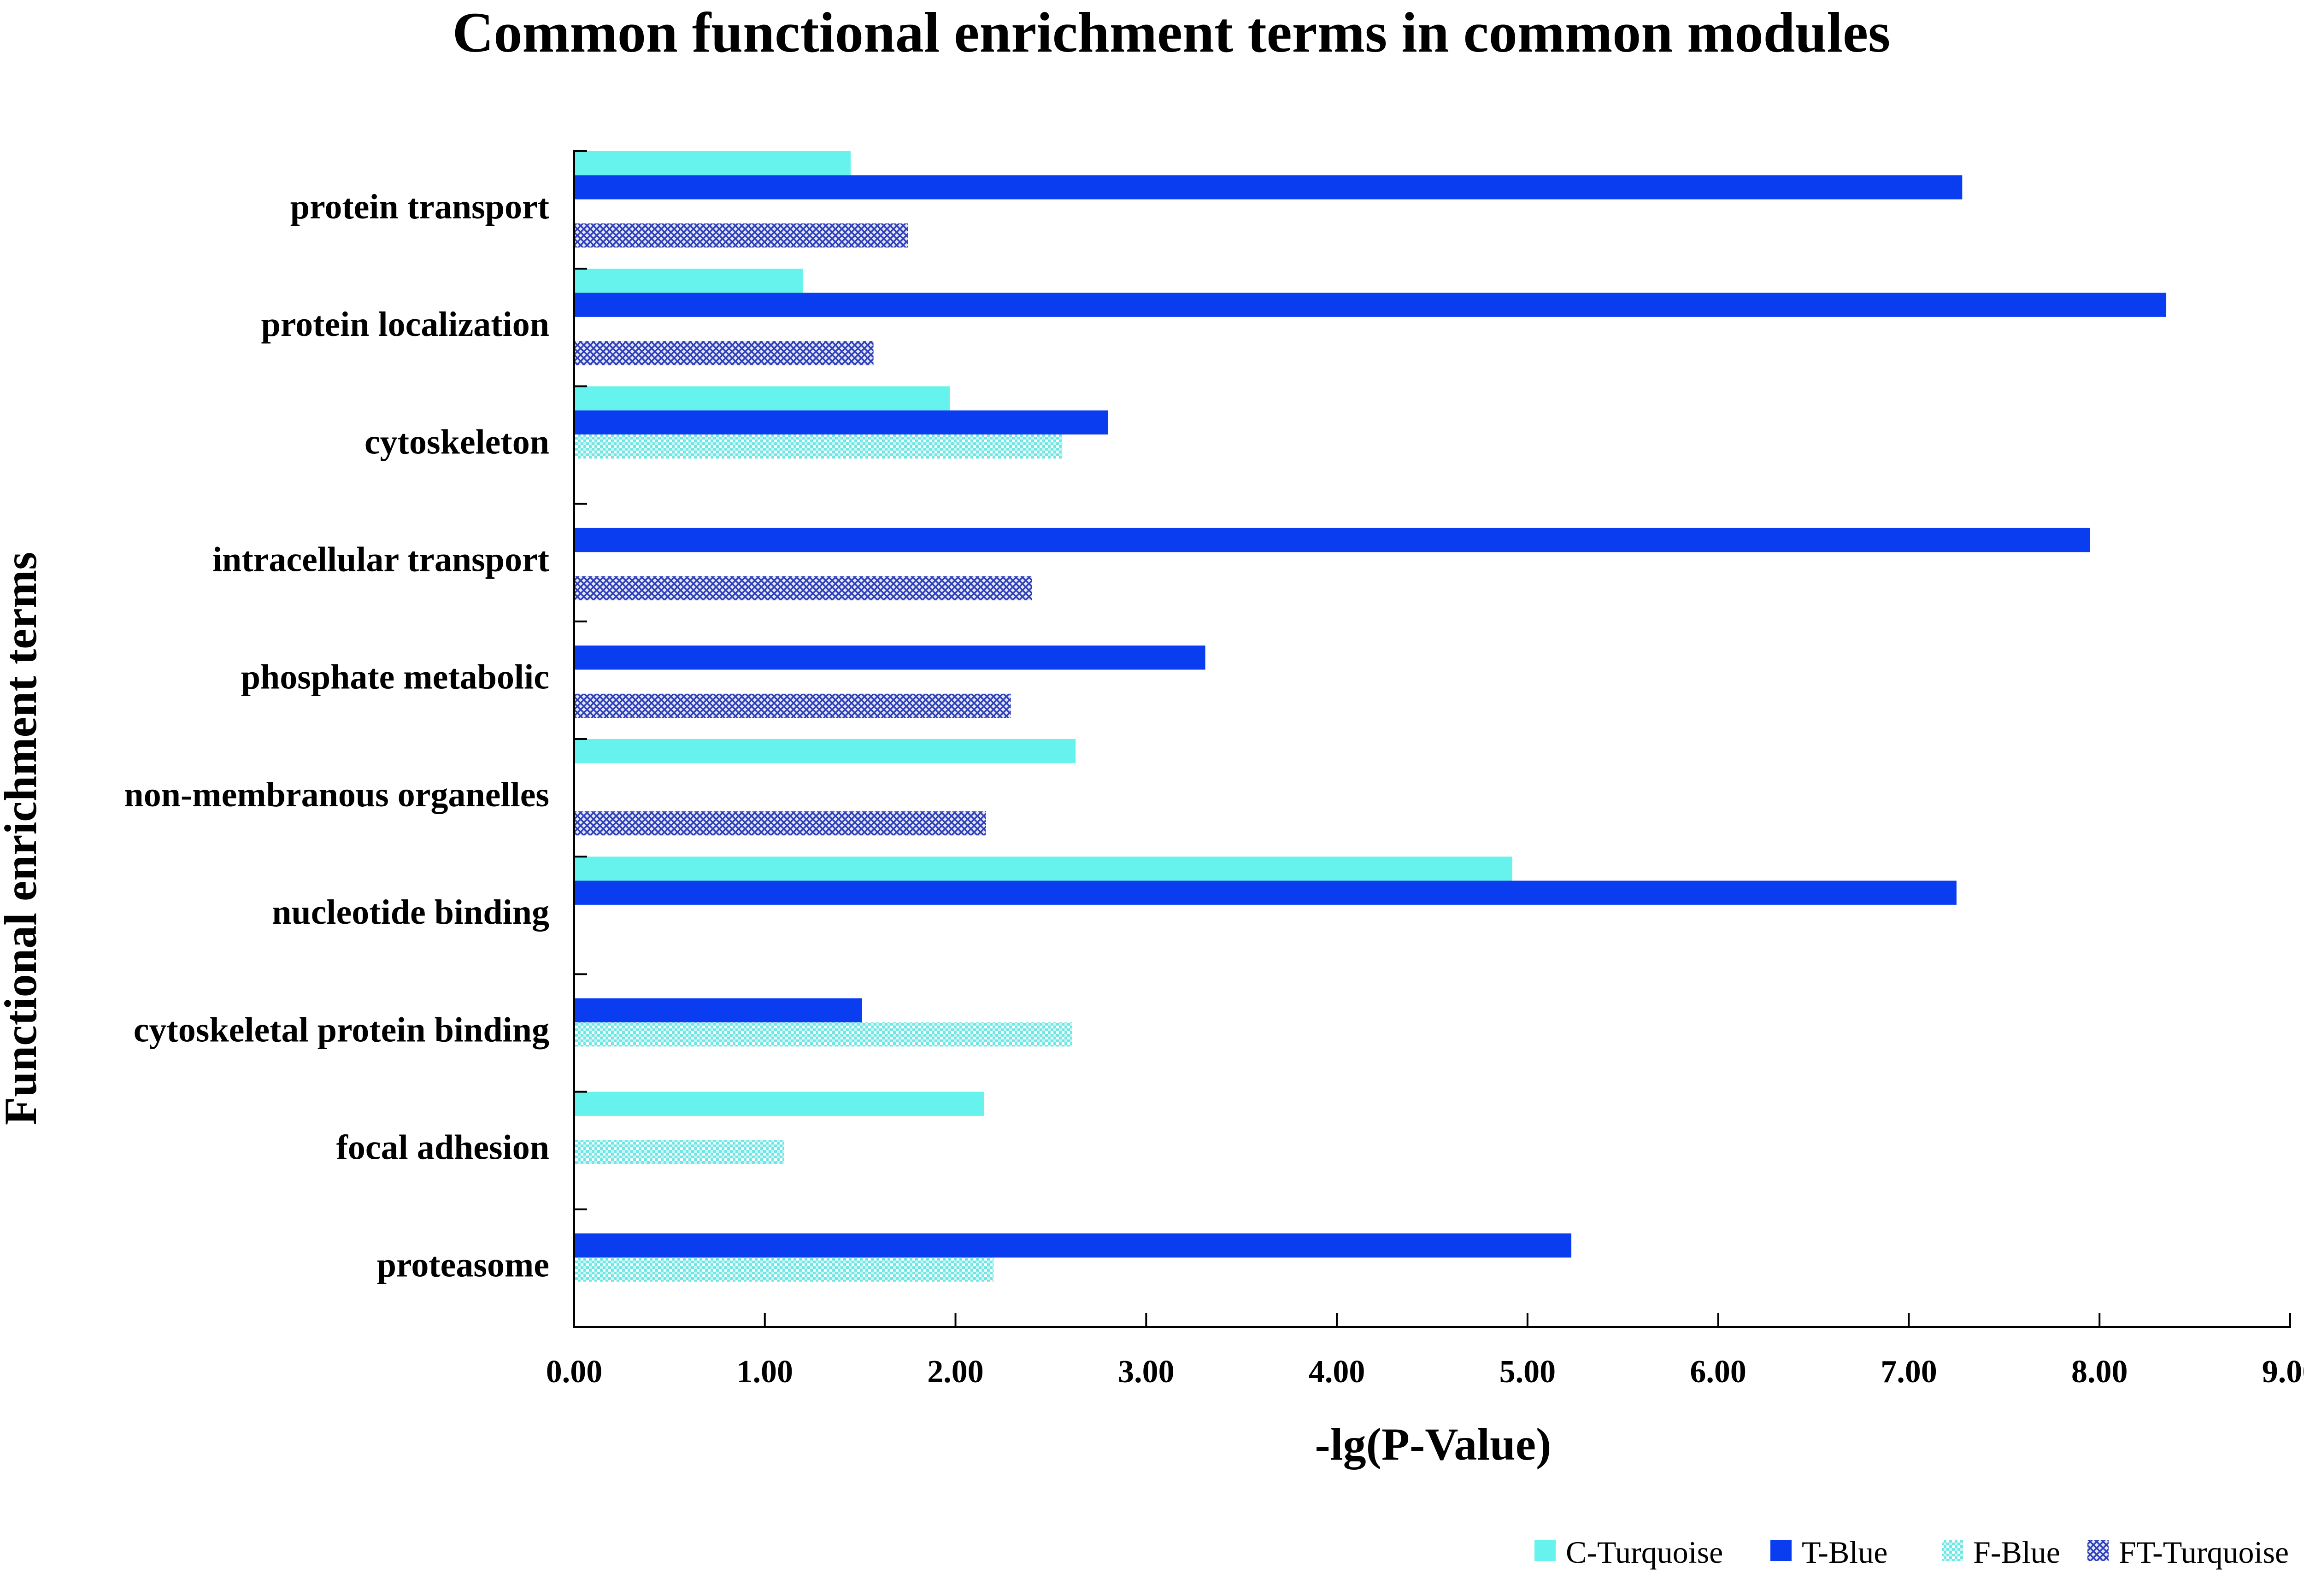 This screenshot has width=2304, height=1596. I want to click on y-tick-label: protein transport, so click(419, 207).